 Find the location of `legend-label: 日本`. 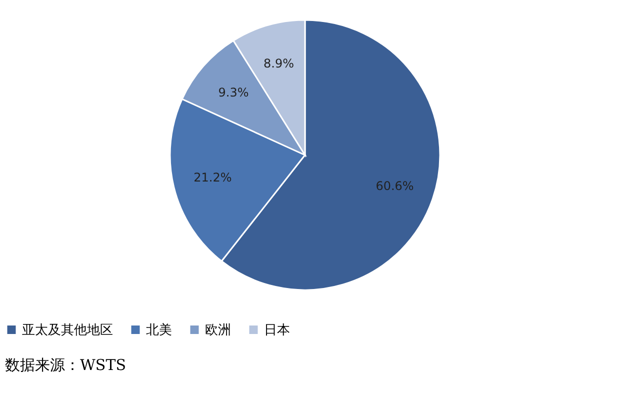

legend-label: 日本 is located at coordinates (277, 330).